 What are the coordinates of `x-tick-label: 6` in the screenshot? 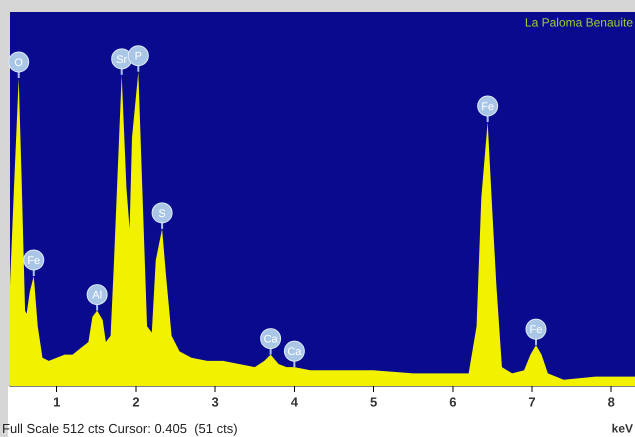 It's located at (452, 402).